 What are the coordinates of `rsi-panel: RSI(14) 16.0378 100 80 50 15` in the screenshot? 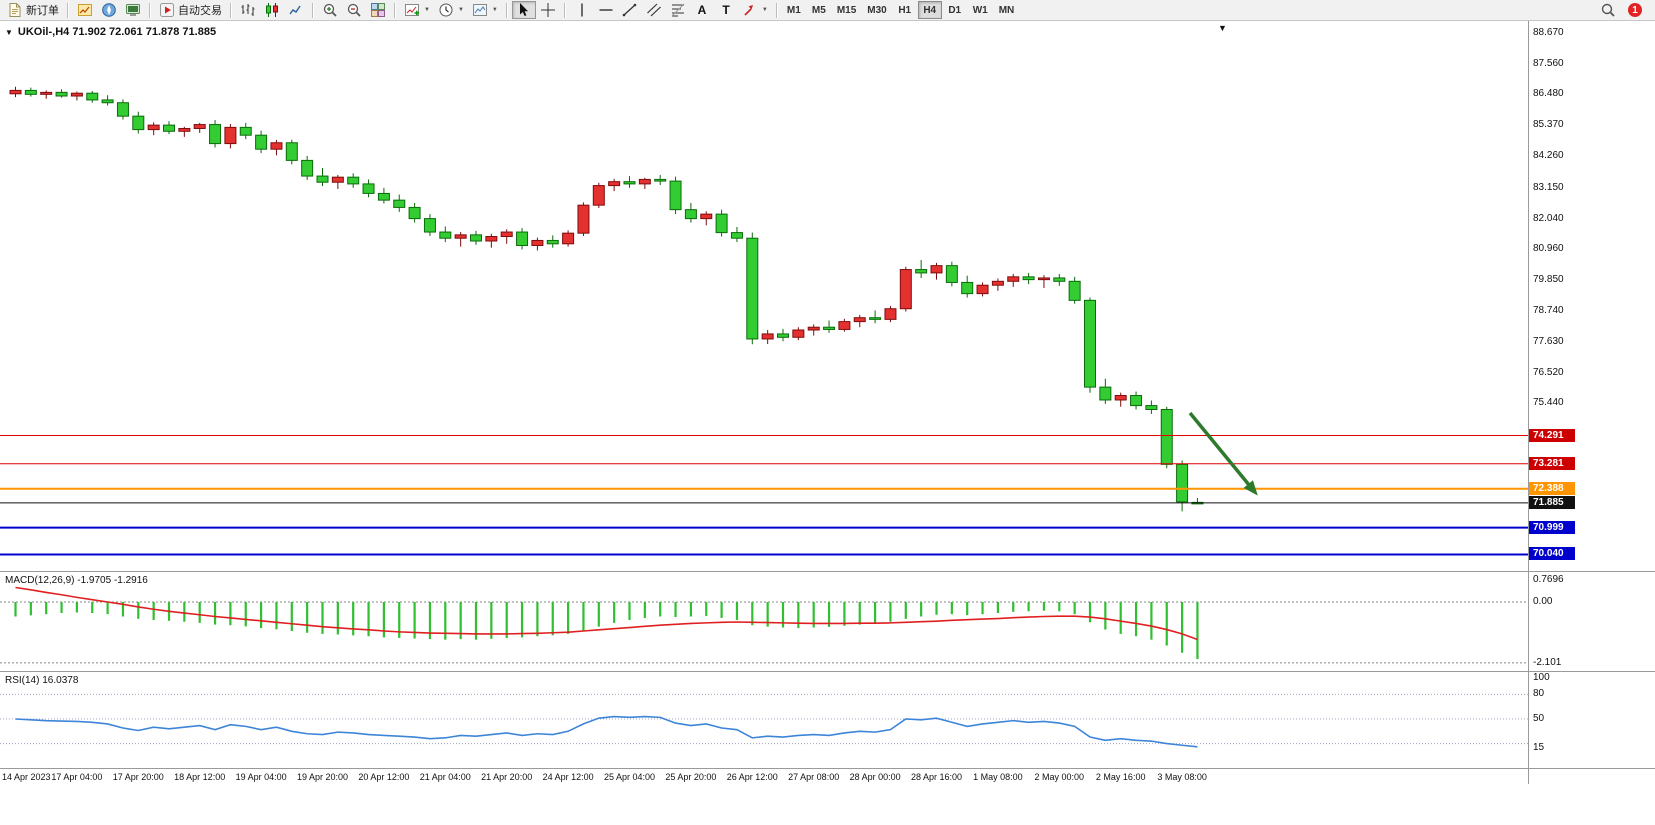 It's located at (827, 720).